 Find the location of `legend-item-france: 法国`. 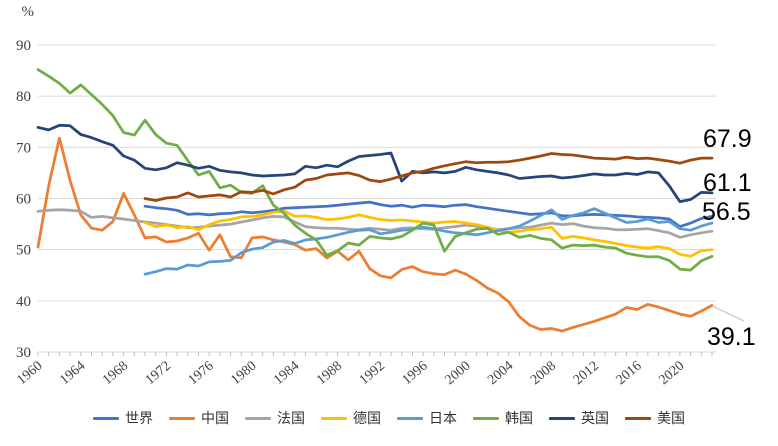

legend-item-france: 法国 is located at coordinates (275, 418).